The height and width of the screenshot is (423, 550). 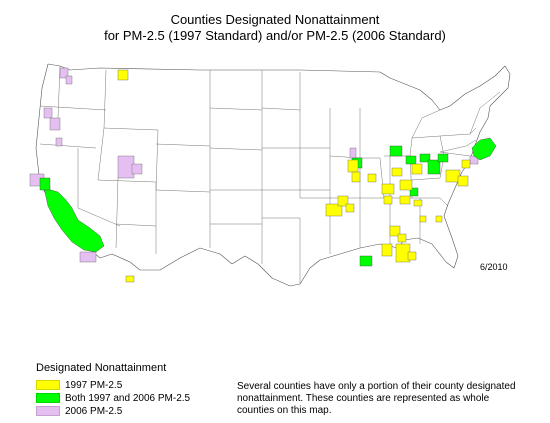 I want to click on legend-label: 2006 PM-2.5, so click(x=94, y=411).